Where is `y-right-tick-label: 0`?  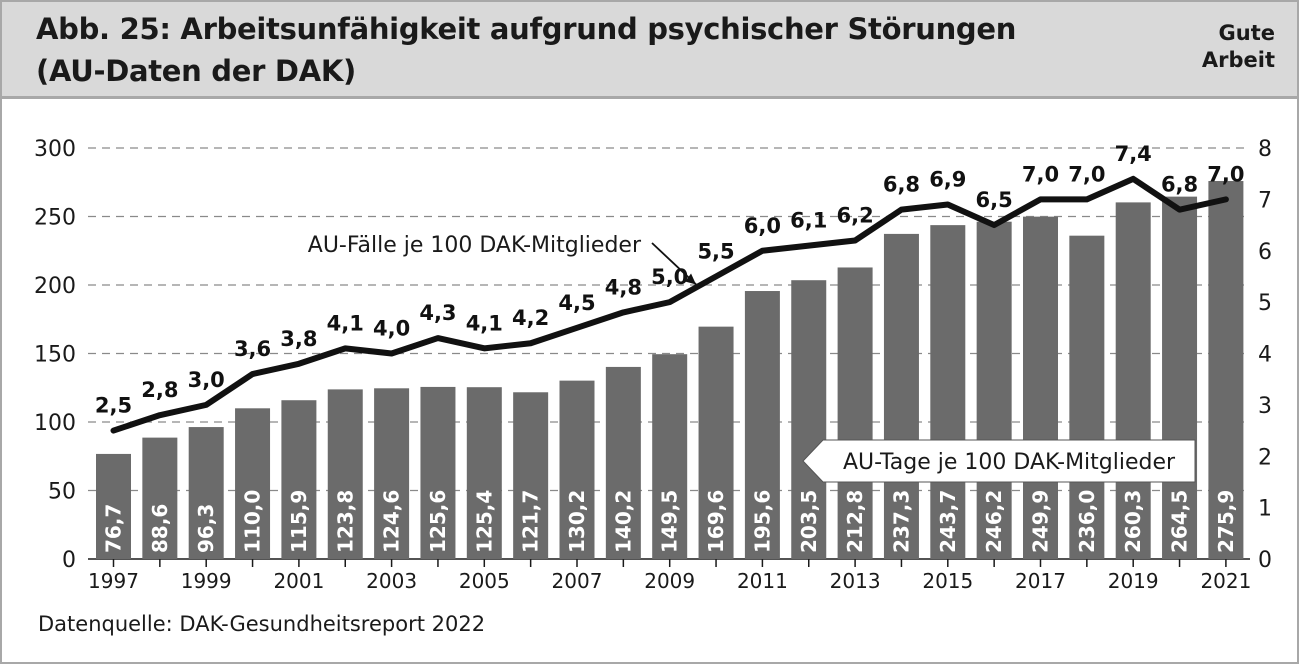 y-right-tick-label: 0 is located at coordinates (1265, 560).